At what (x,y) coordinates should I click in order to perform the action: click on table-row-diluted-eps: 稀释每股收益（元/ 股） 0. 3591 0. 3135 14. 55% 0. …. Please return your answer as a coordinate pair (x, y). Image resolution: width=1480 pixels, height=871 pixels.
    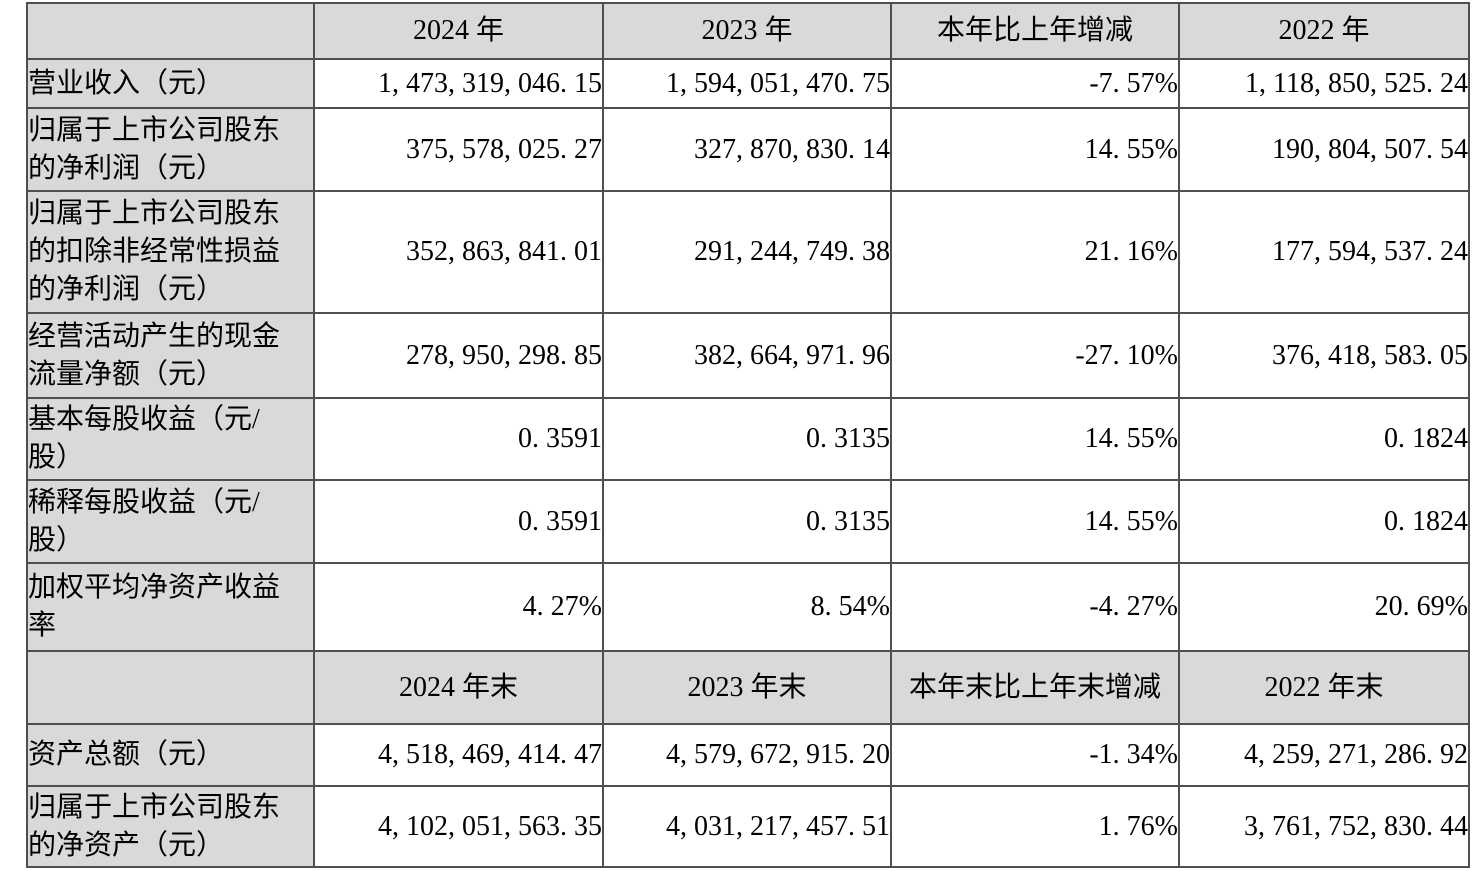
    Looking at the image, I should click on (748, 521).